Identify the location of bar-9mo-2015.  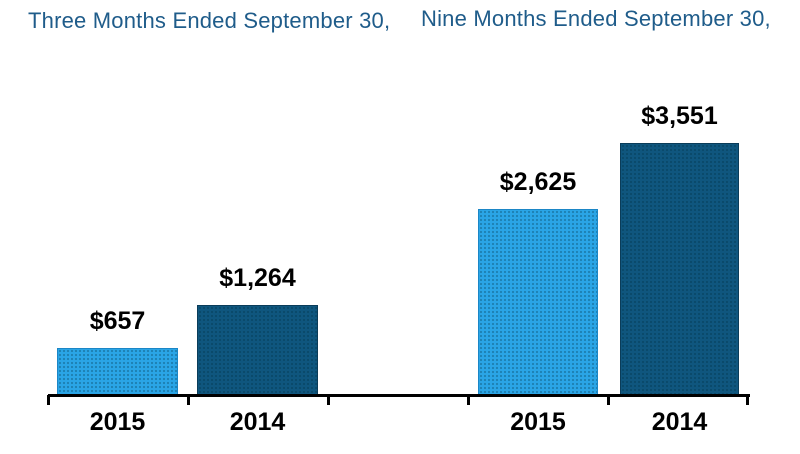
(538, 302).